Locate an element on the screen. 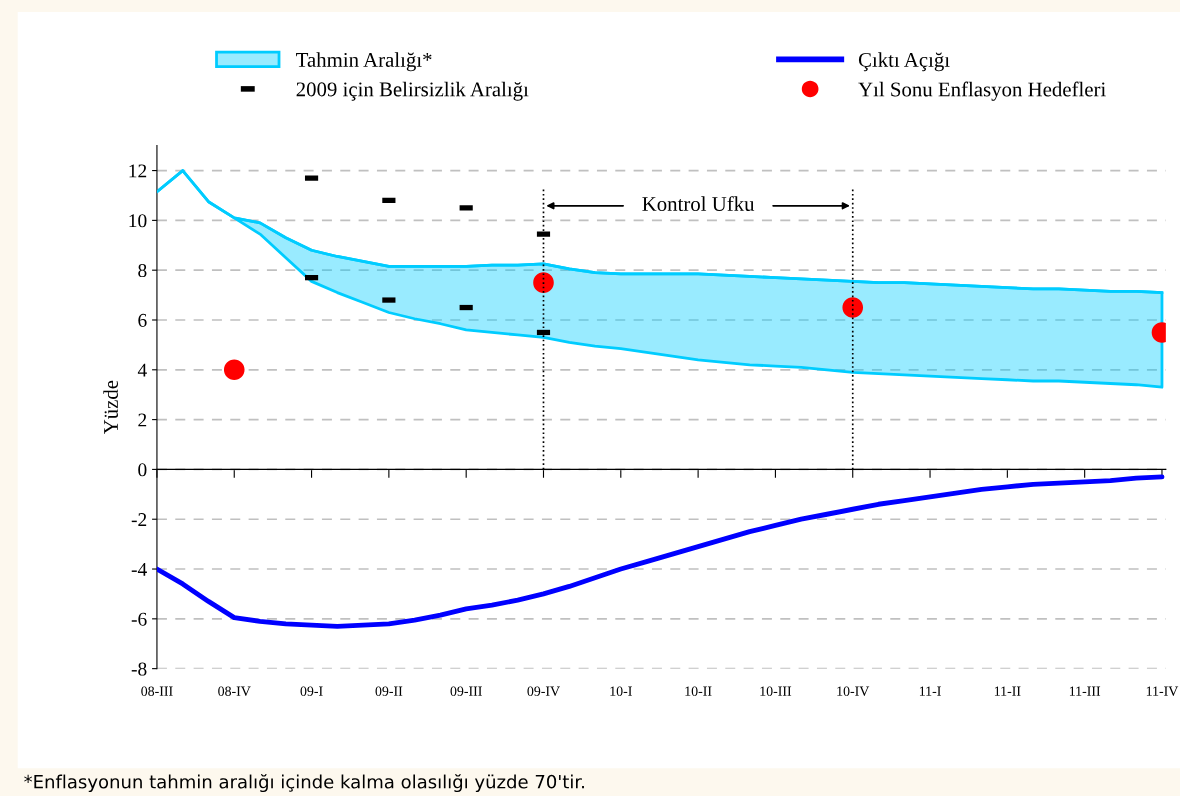 This screenshot has height=796, width=1180. x-tick-label: 11-IV is located at coordinates (1162, 691).